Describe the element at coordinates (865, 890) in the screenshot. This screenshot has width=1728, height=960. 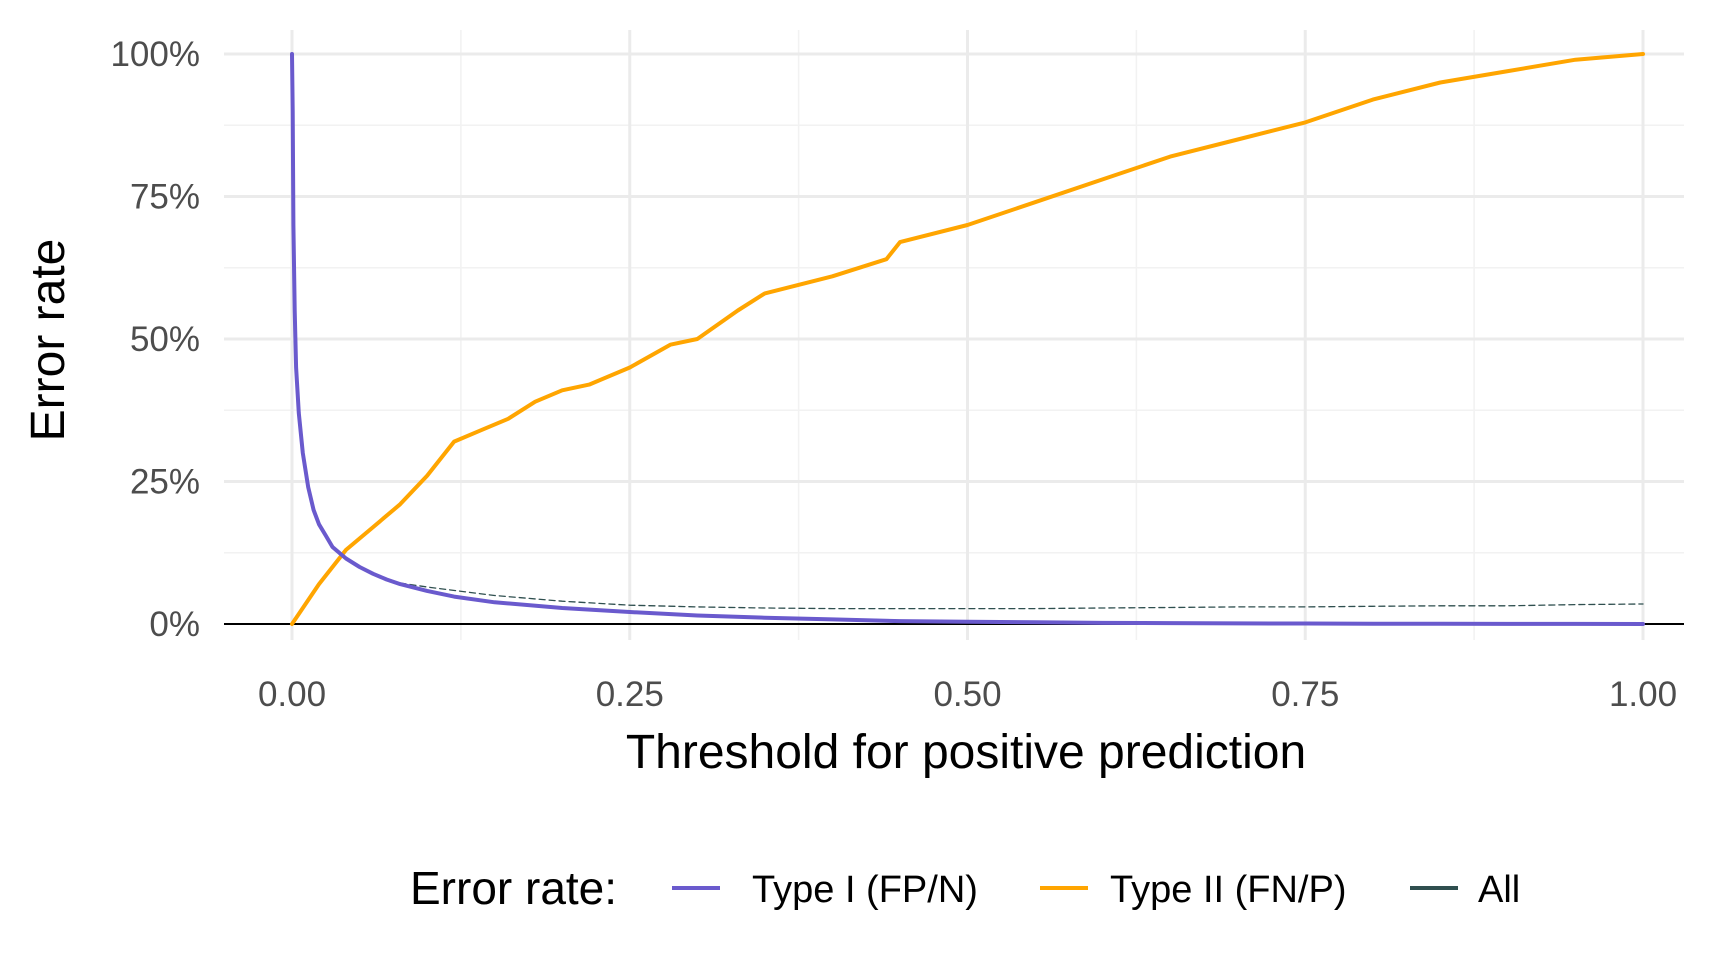
I see `legend-label: Type I (FP/N)` at that location.